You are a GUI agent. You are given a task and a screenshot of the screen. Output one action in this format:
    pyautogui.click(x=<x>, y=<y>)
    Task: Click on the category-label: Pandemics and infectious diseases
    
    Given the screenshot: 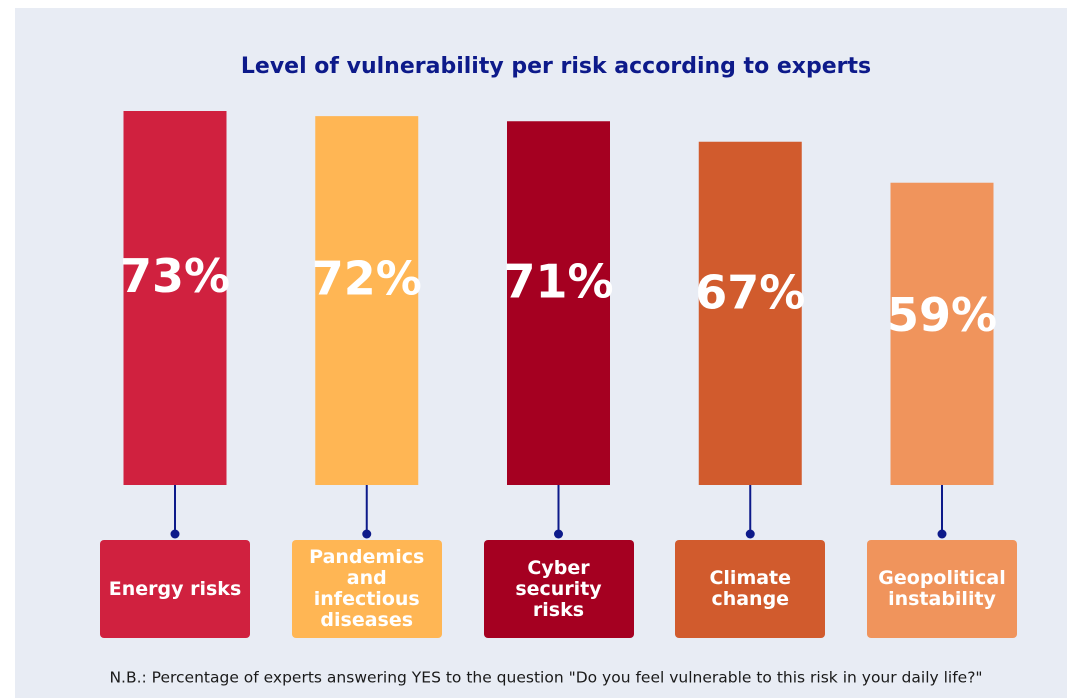 What is the action you would take?
    pyautogui.click(x=366, y=589)
    